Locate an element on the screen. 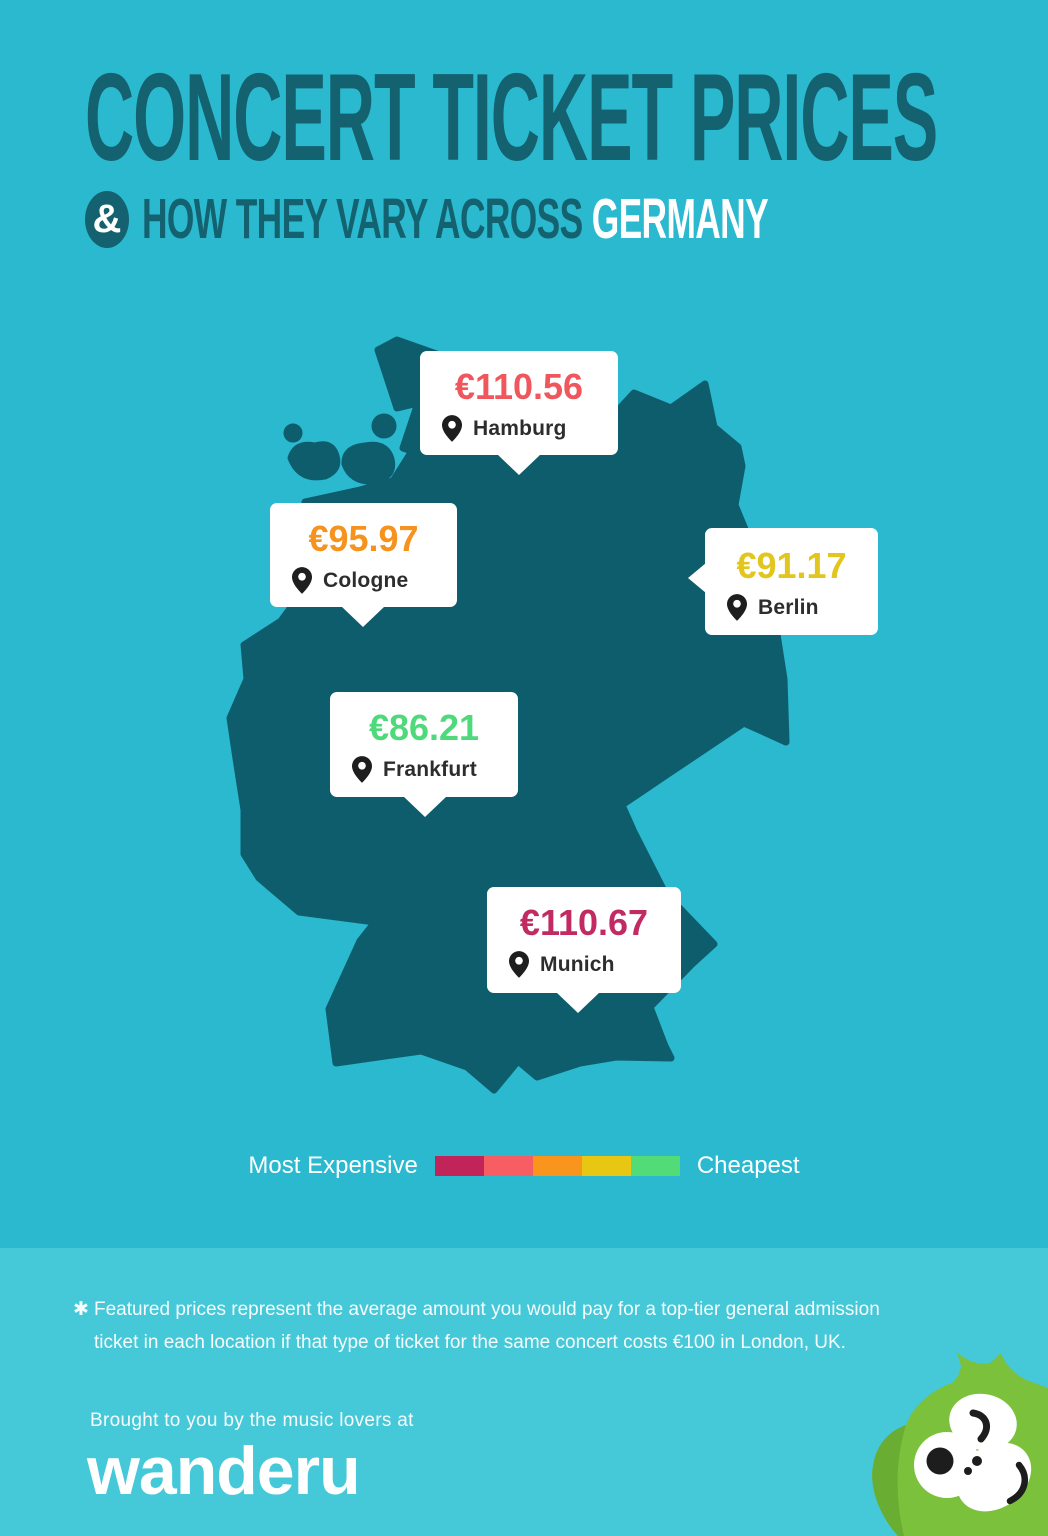  price-legend: Most Expensive Cheapest is located at coordinates (524, 1166).